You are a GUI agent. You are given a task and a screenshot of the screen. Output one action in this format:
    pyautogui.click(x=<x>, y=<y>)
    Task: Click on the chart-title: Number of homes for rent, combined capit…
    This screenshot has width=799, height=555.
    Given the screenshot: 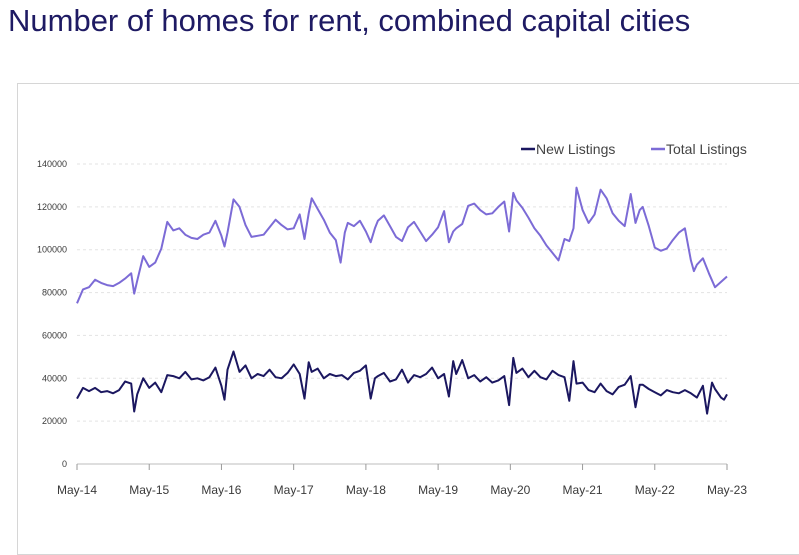 What is the action you would take?
    pyautogui.click(x=349, y=20)
    